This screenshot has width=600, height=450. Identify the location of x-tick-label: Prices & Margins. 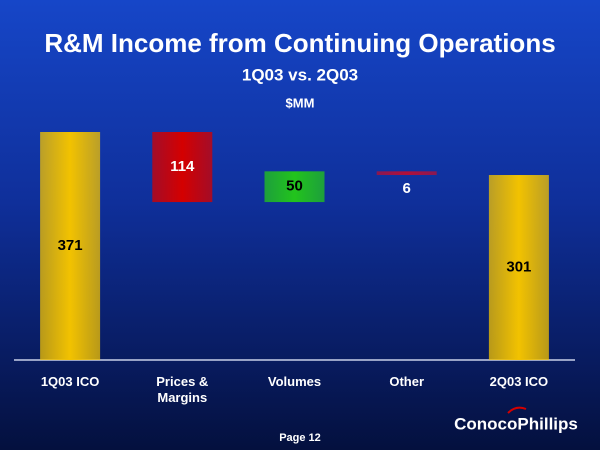
(182, 389).